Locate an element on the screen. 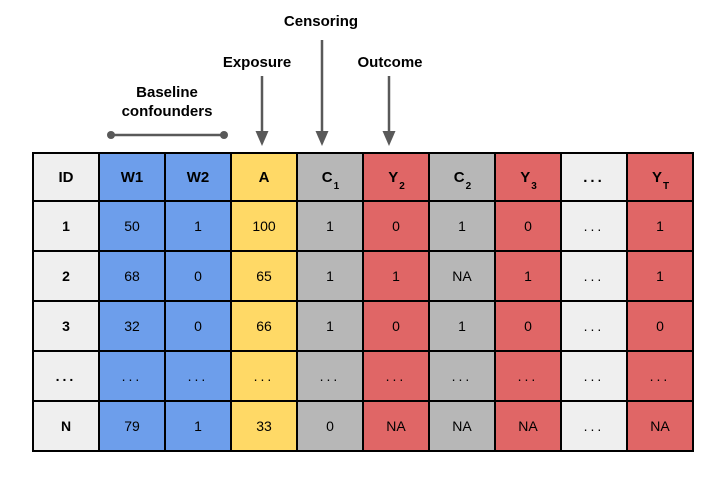 This screenshot has width=724, height=485. baseline-confounders-label: Baseline confounders is located at coordinates (167, 102).